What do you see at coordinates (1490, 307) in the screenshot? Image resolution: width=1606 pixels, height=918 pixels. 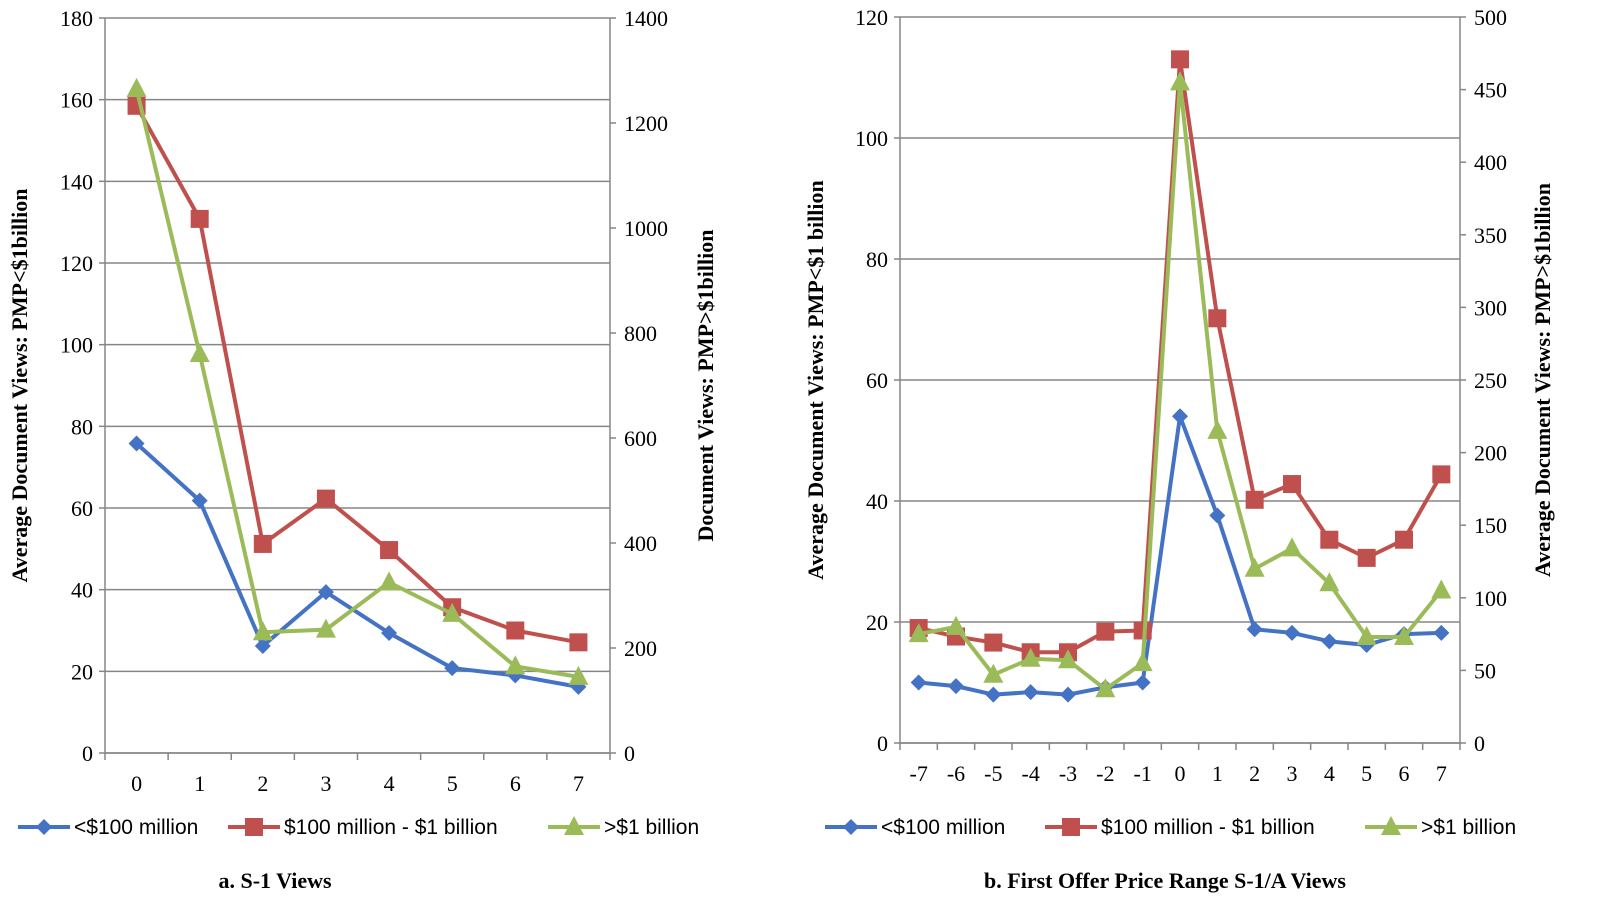 I see `y-right-tick-label: 300` at bounding box center [1490, 307].